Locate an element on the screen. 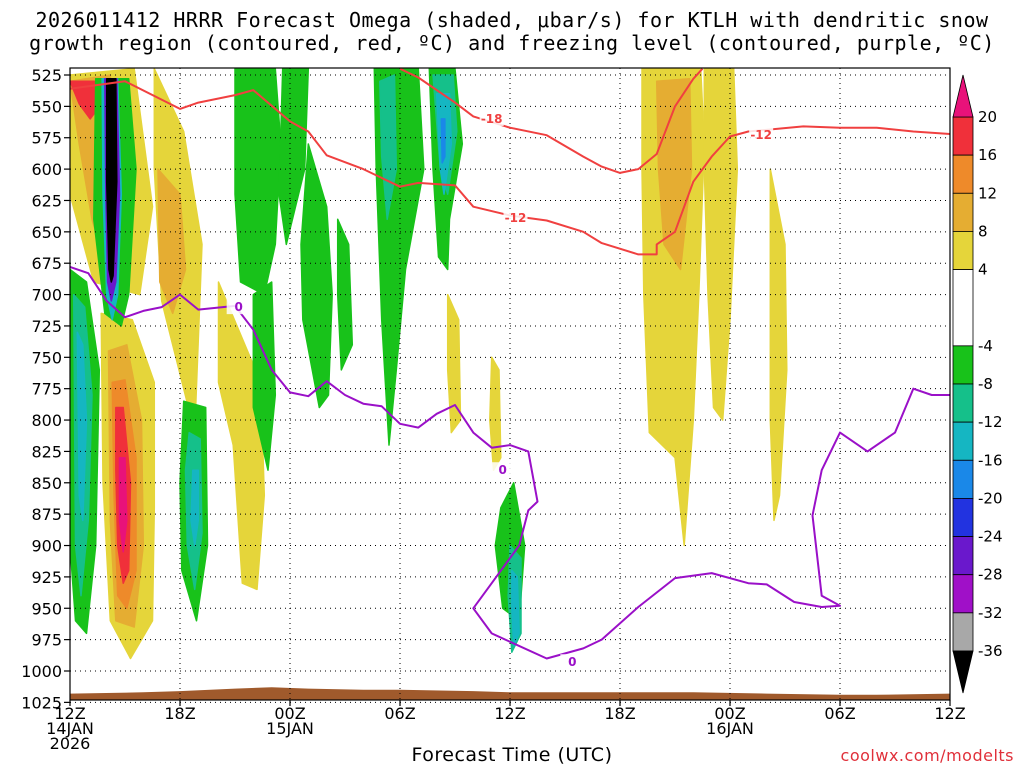  y-tick-label: 750 is located at coordinates (46, 357).